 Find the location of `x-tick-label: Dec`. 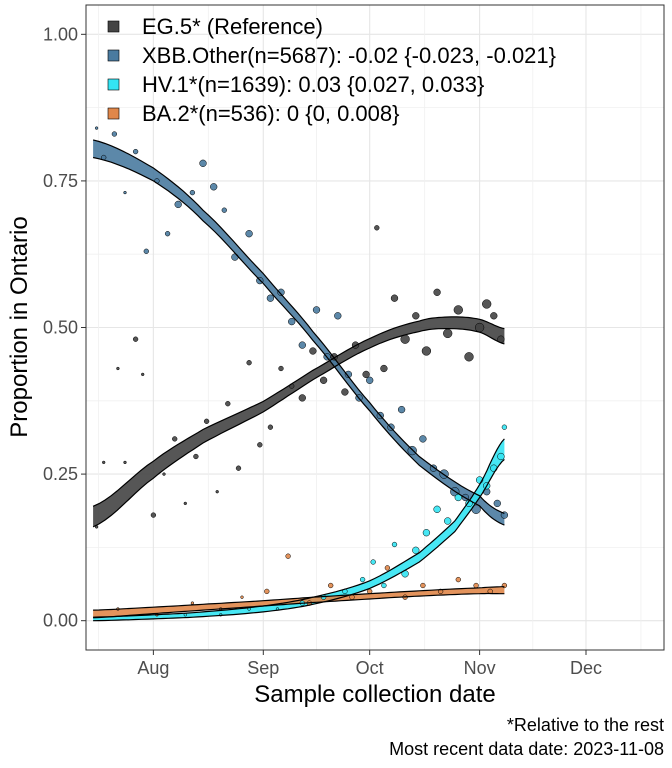

x-tick-label: Dec is located at coordinates (586, 668).